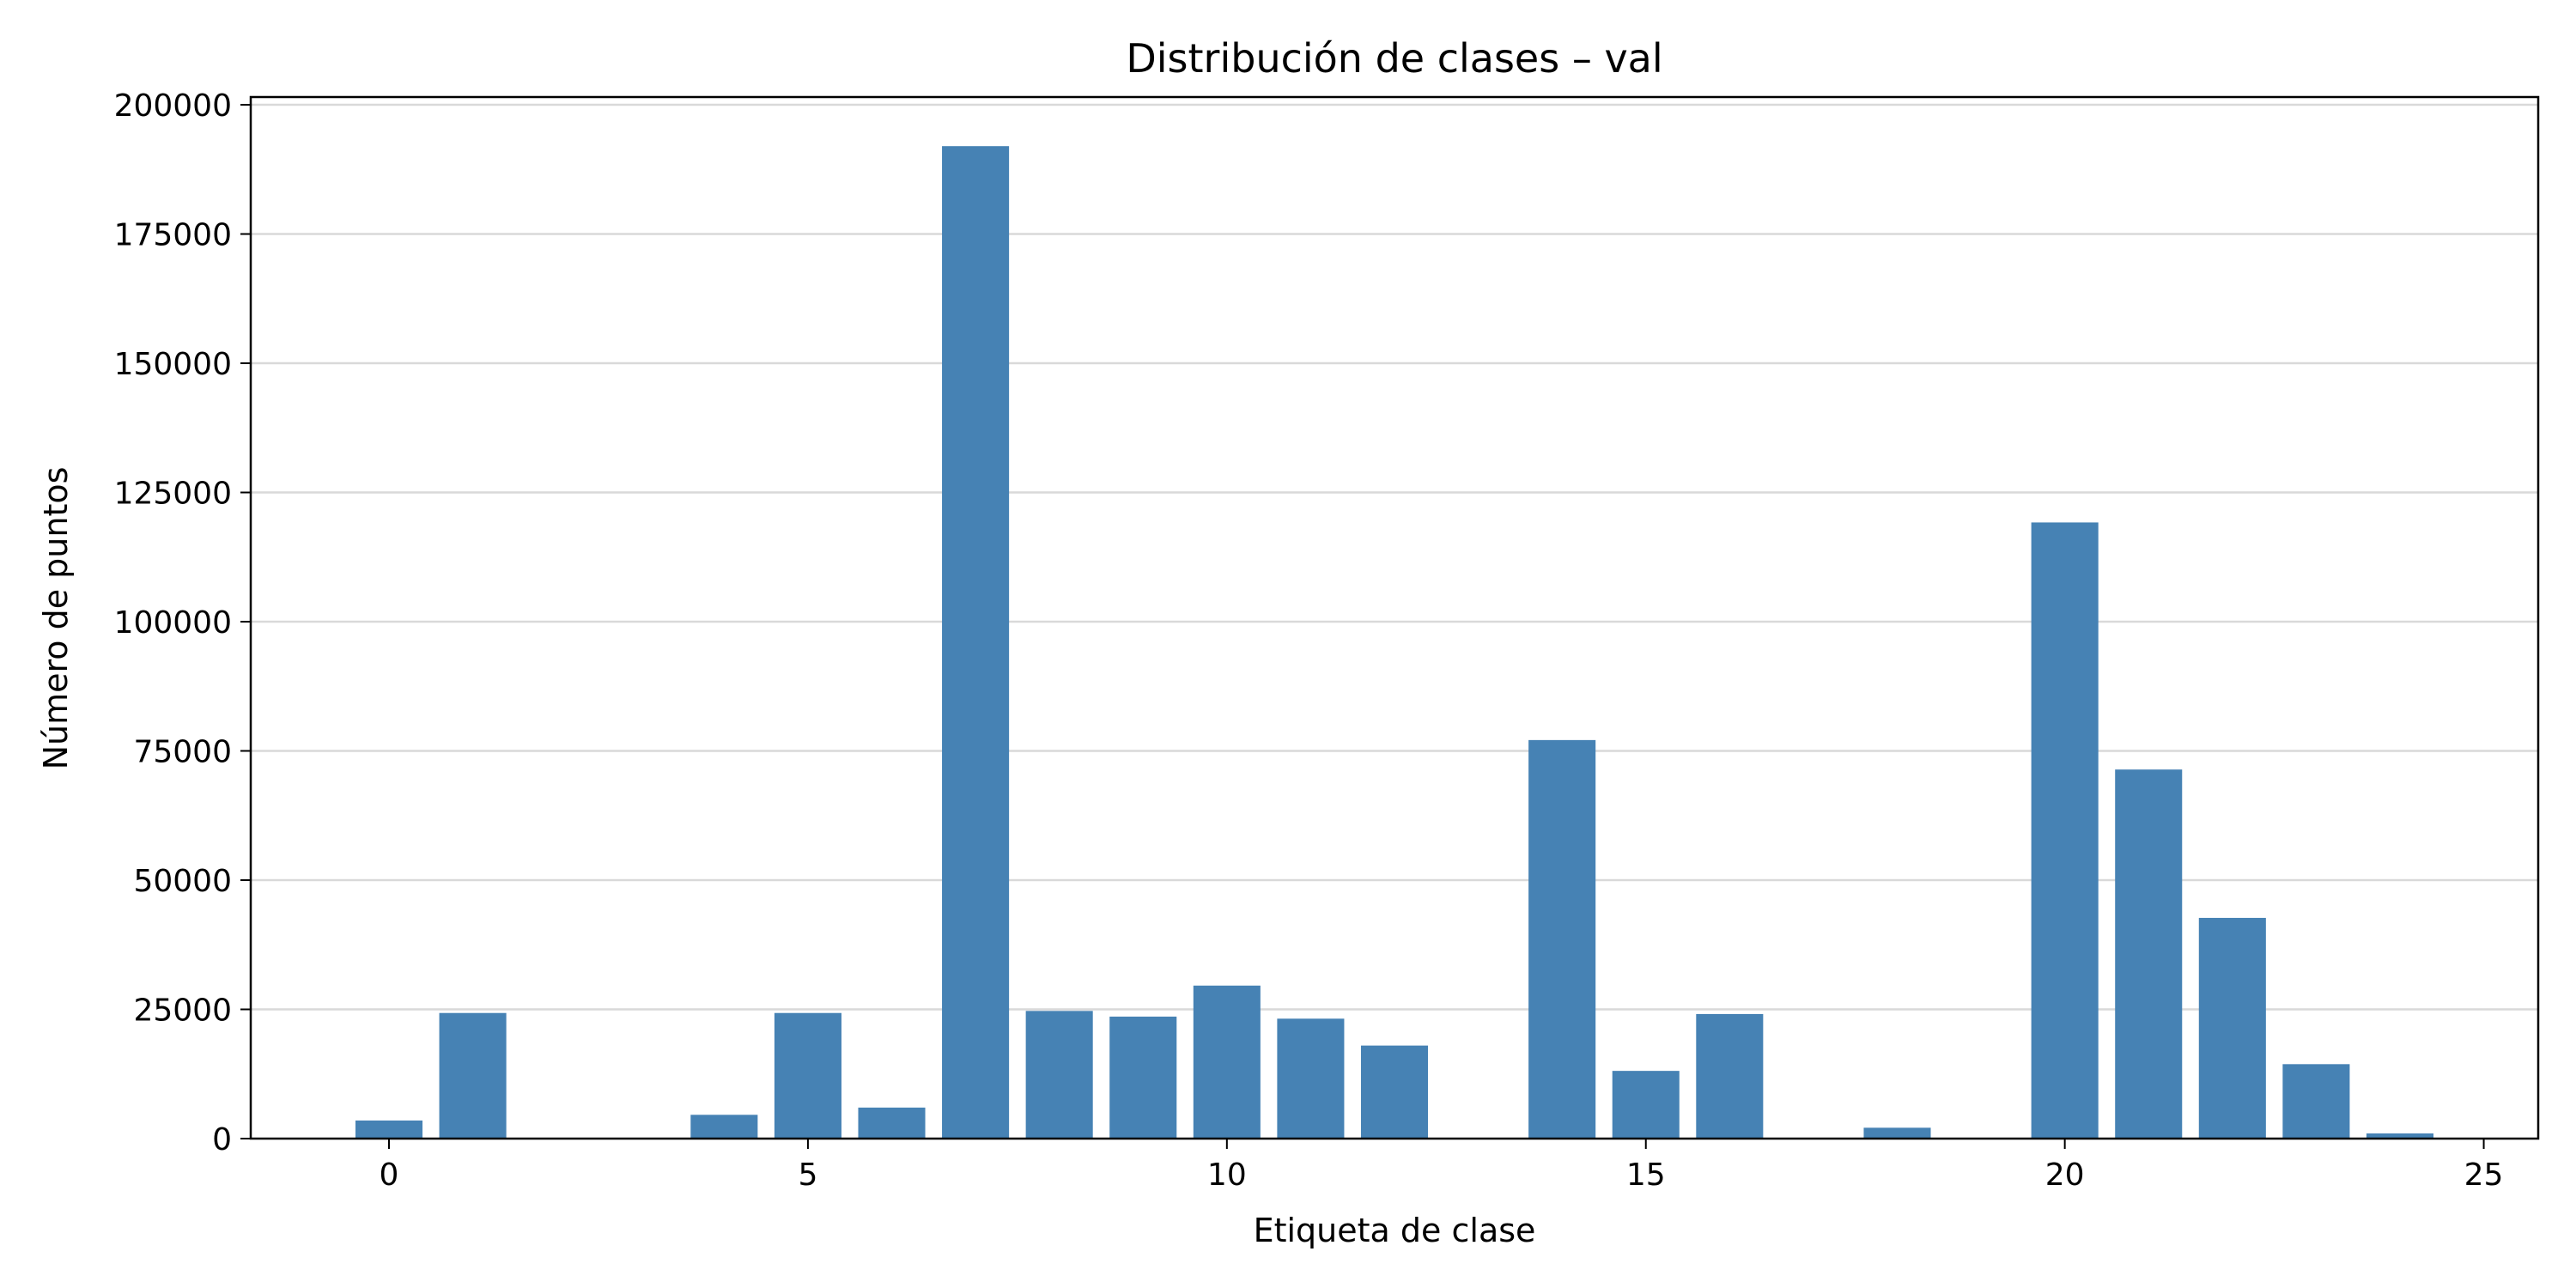  Describe the element at coordinates (222, 1140) in the screenshot. I see `y-tick-label: 0` at that location.